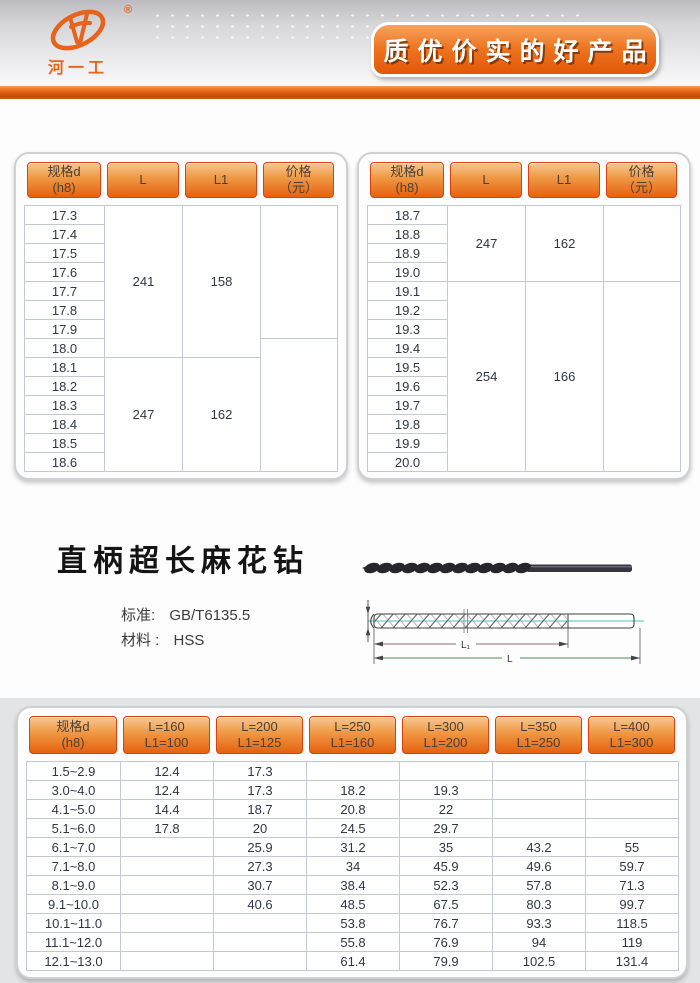 This screenshot has height=983, width=700. What do you see at coordinates (510, 659) in the screenshot?
I see `dim-label-l: L` at bounding box center [510, 659].